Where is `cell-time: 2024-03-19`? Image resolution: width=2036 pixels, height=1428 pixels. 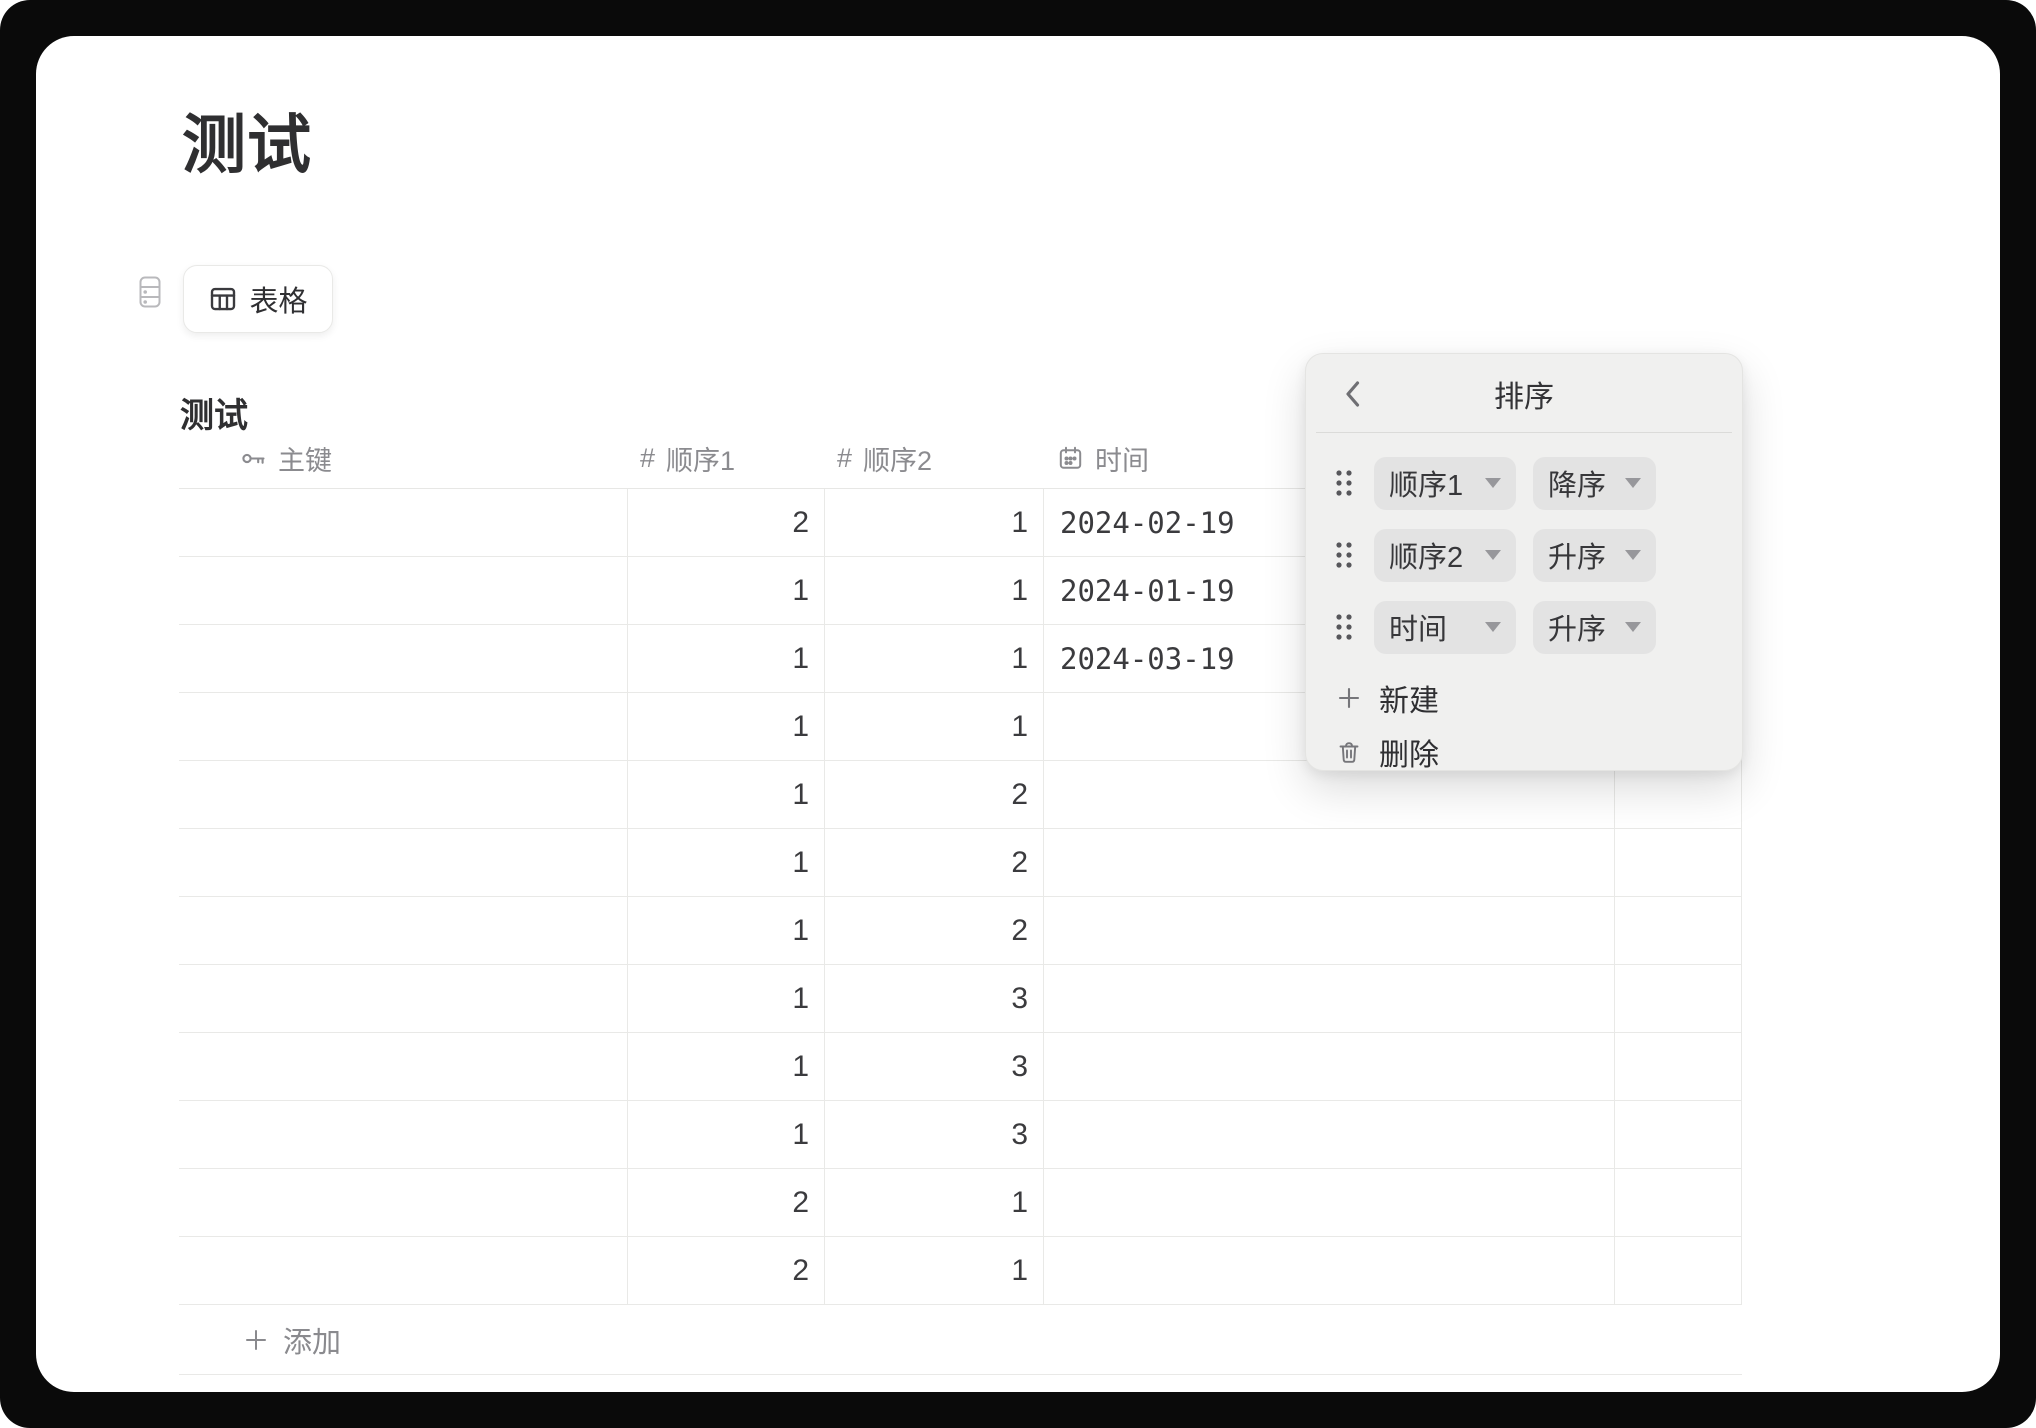
cell-time: 2024-03-19 is located at coordinates (1328, 658).